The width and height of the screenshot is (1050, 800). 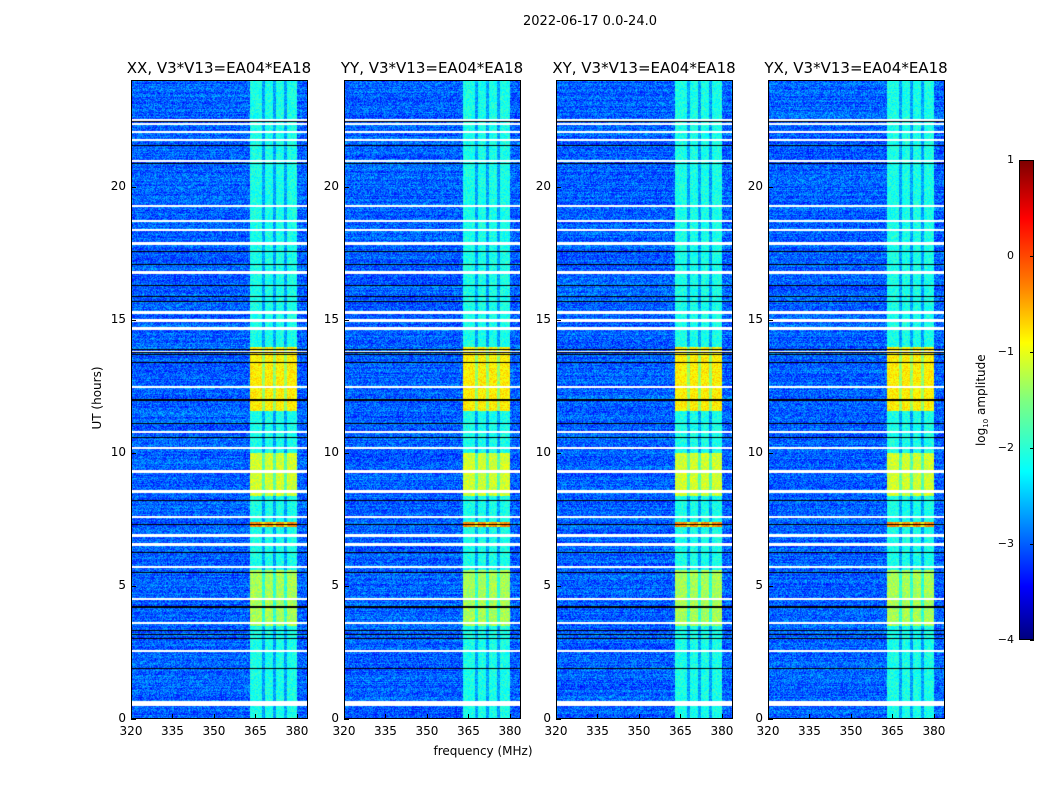 What do you see at coordinates (97, 398) in the screenshot?
I see `y-axis-label: UT (hours)` at bounding box center [97, 398].